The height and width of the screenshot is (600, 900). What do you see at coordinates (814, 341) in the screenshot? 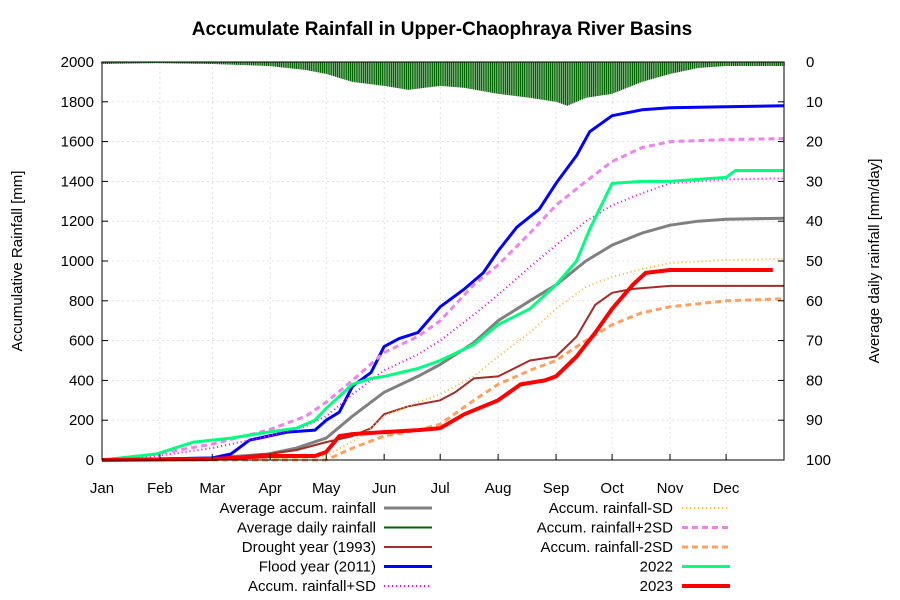
I see `y2-tick-label: 70` at bounding box center [814, 341].